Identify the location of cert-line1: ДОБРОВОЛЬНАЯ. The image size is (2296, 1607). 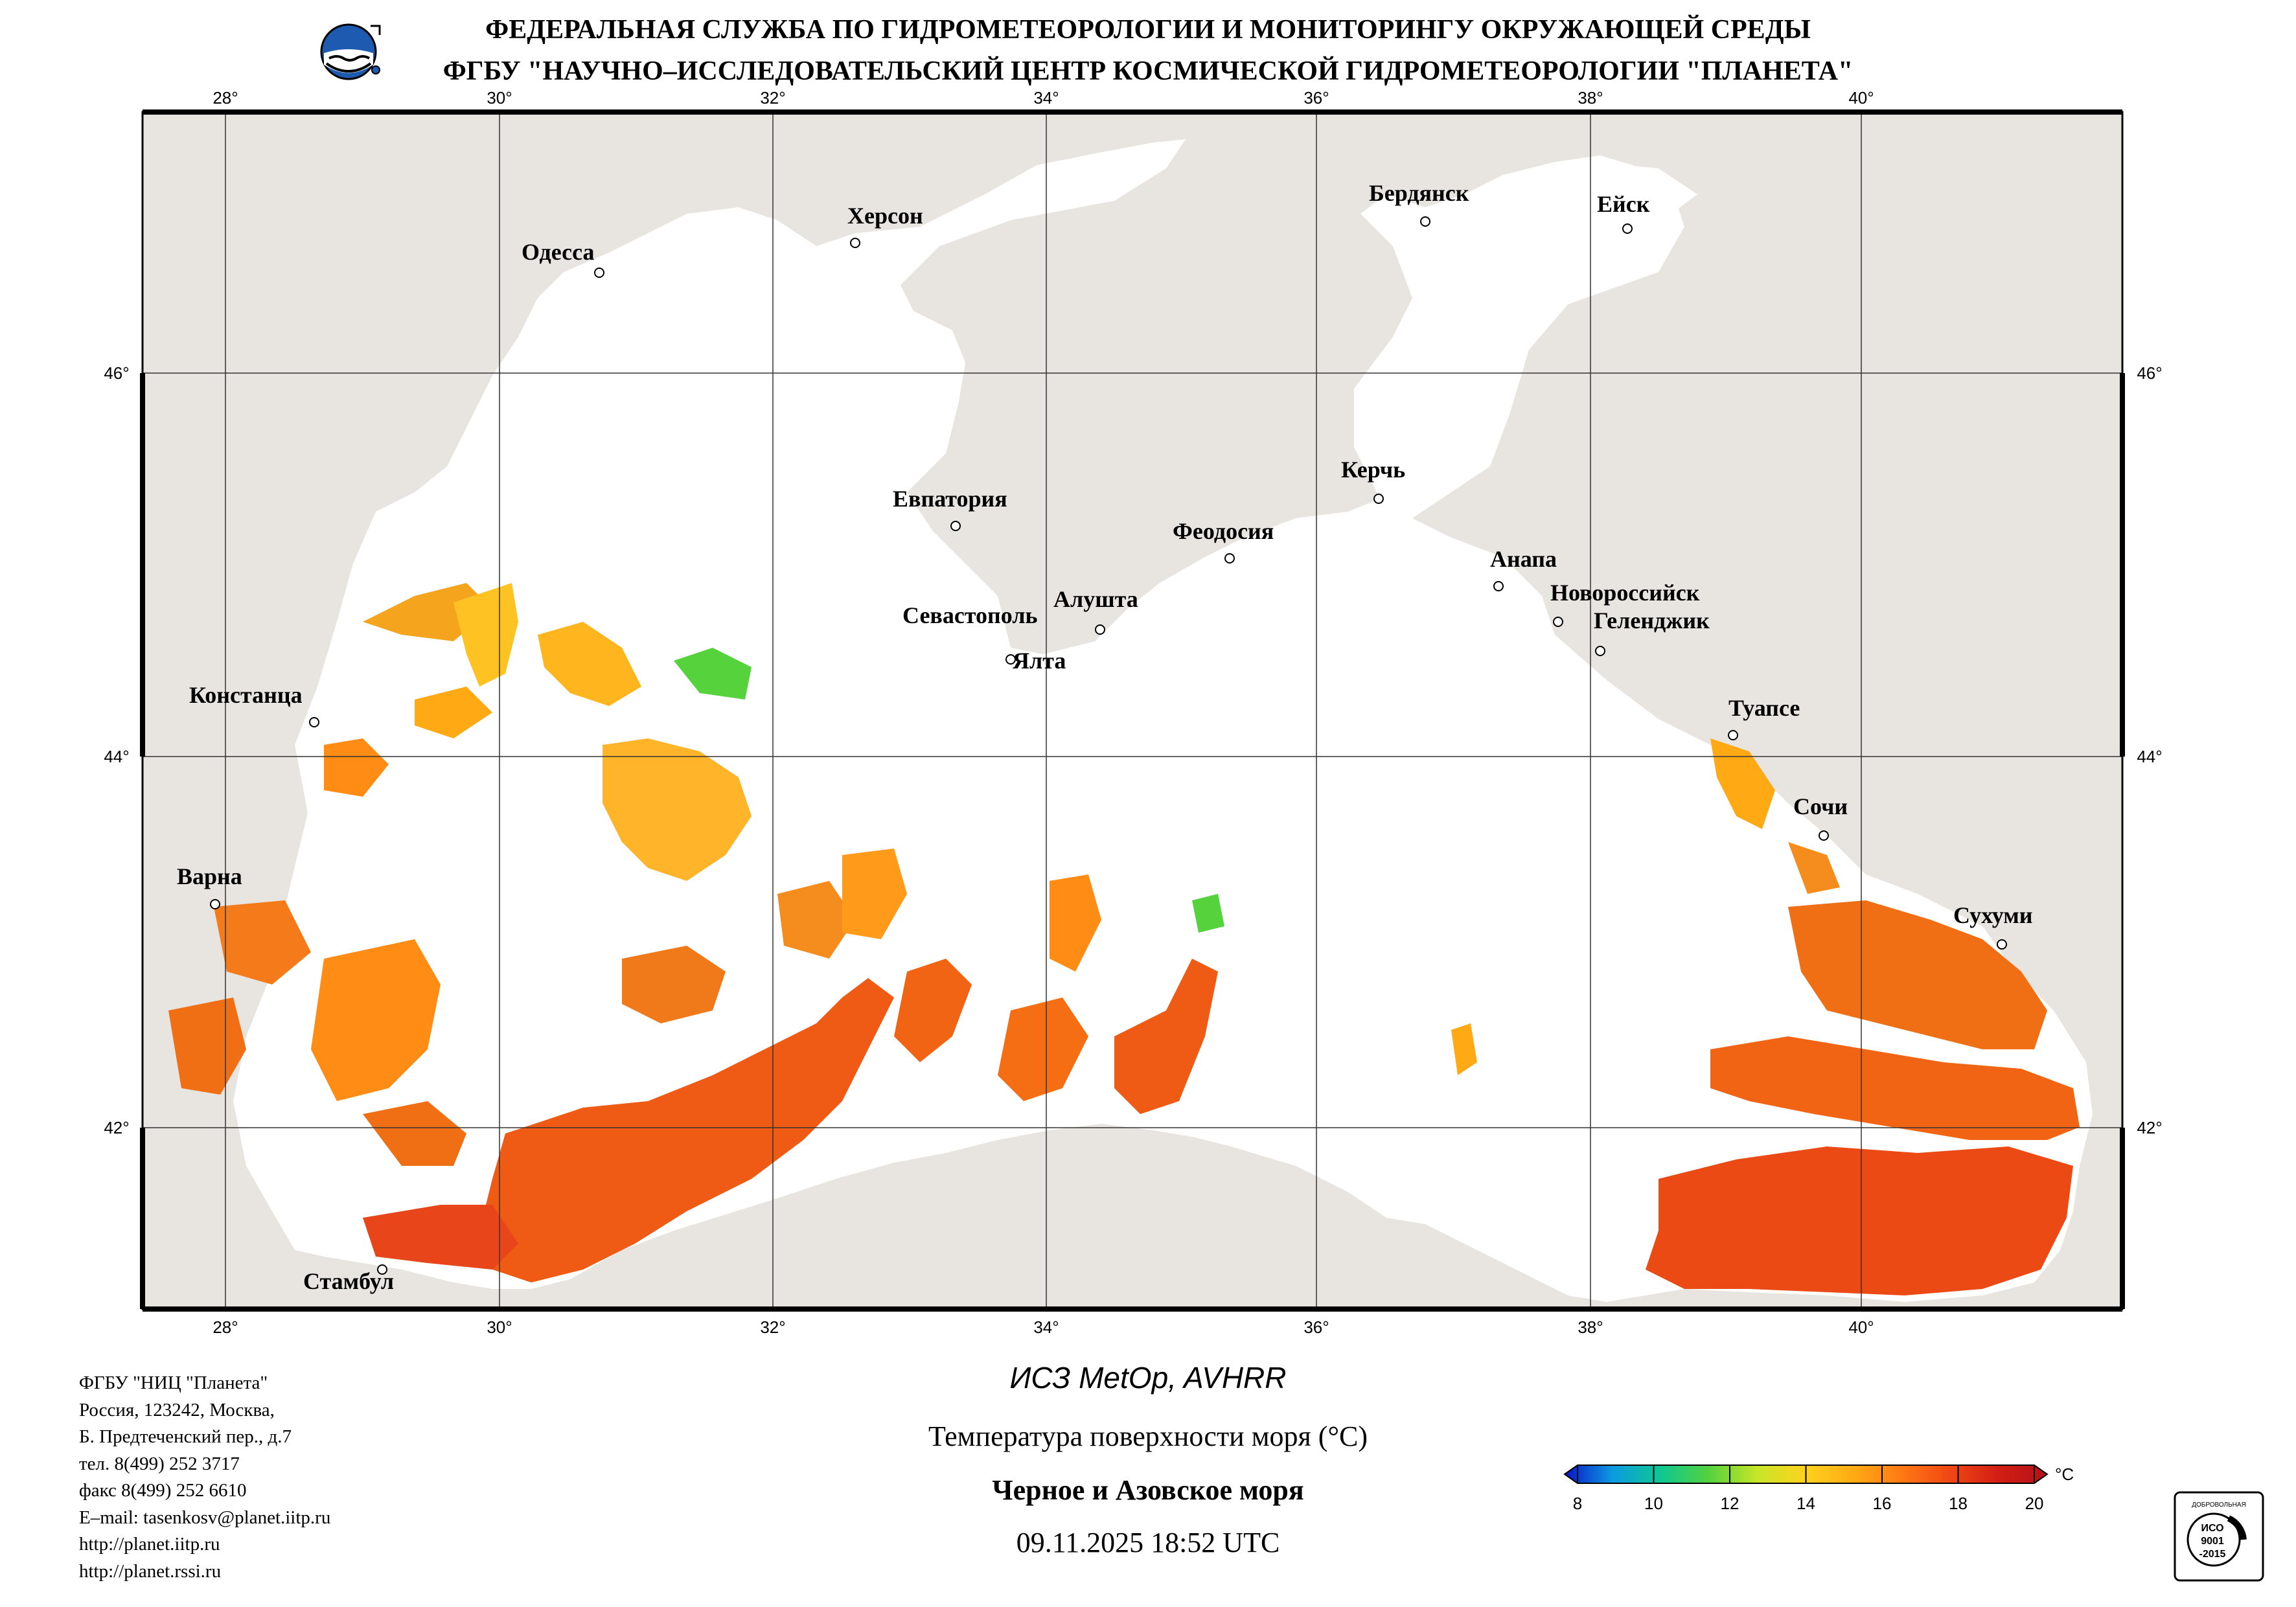
(2219, 1505).